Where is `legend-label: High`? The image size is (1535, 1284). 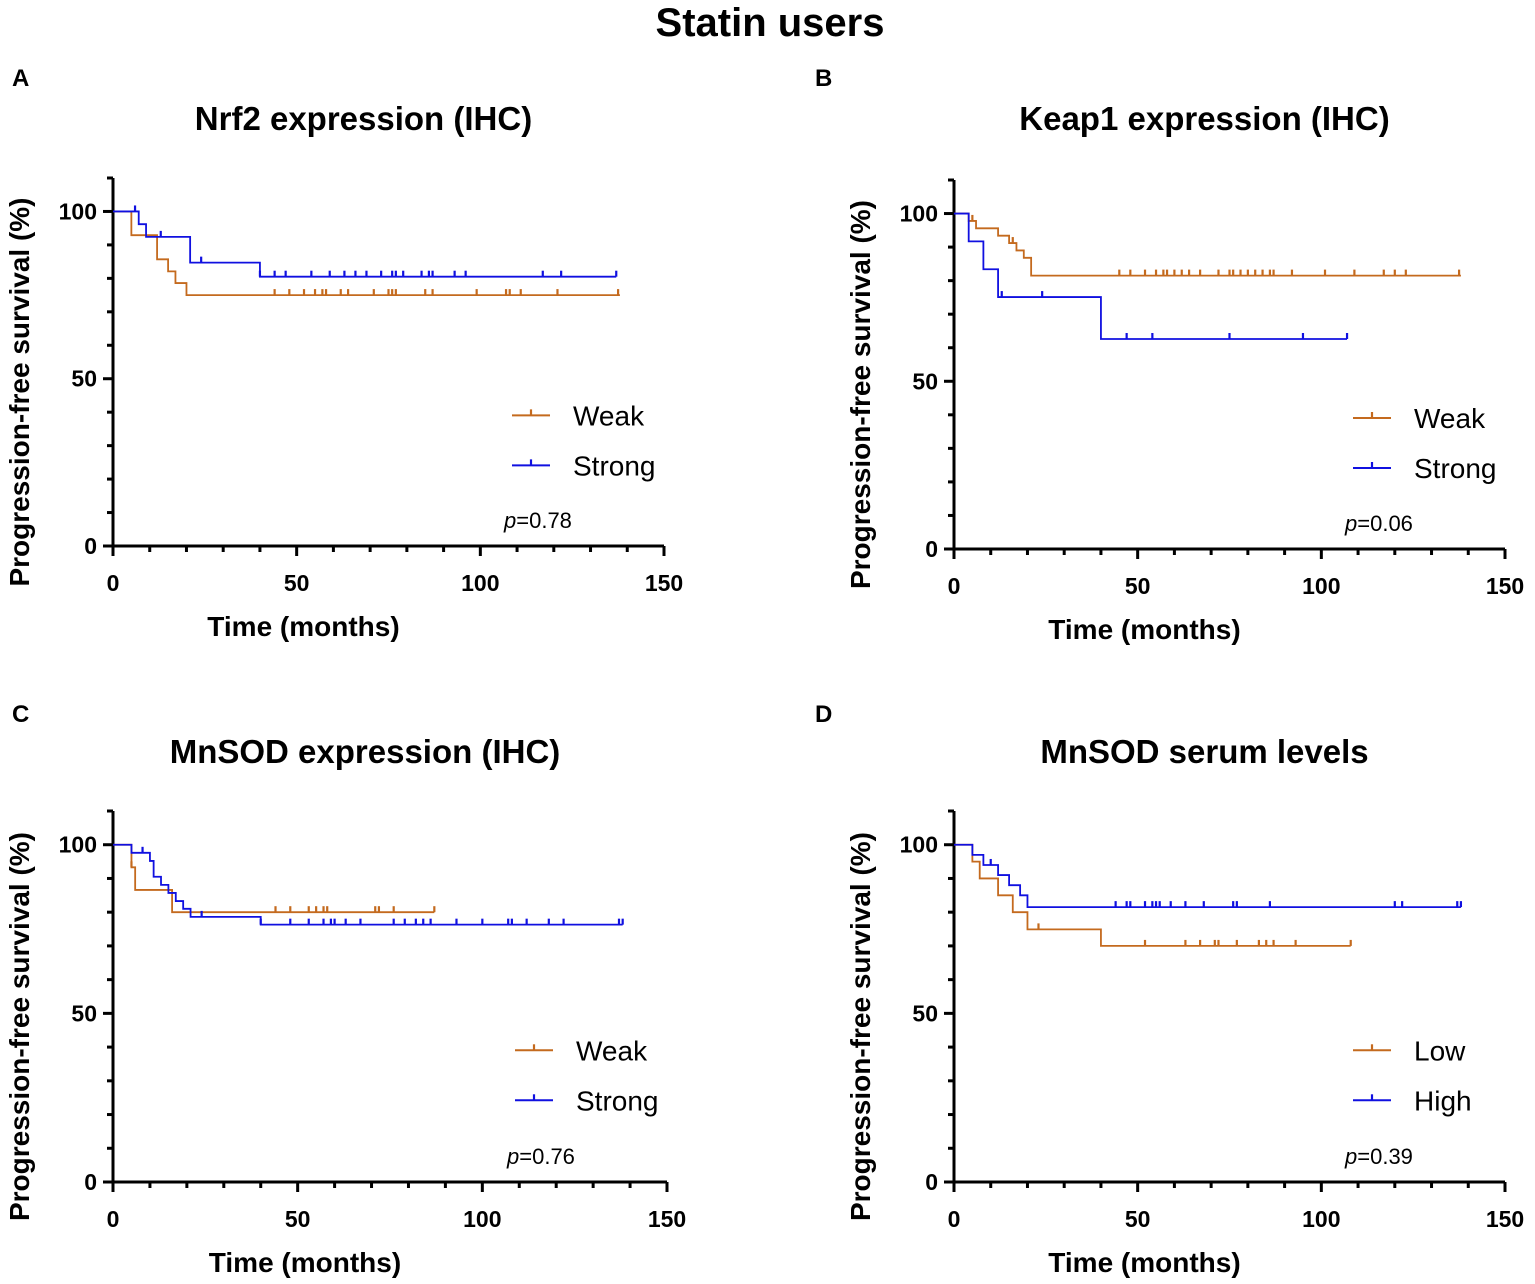 legend-label: High is located at coordinates (1443, 1100).